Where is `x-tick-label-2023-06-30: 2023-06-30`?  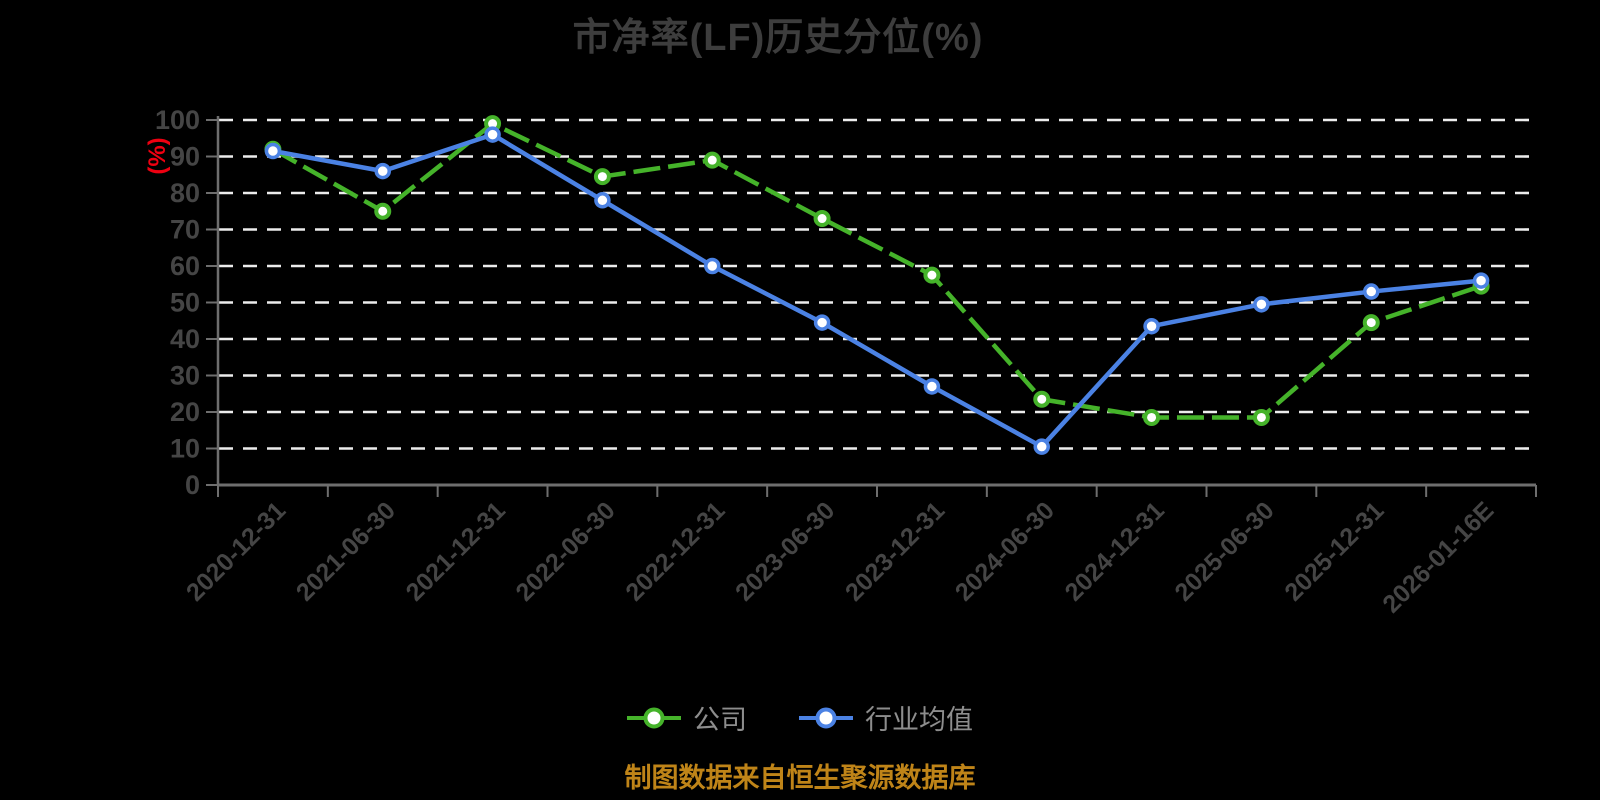
x-tick-label-2023-06-30: 2023-06-30 is located at coordinates (785, 551).